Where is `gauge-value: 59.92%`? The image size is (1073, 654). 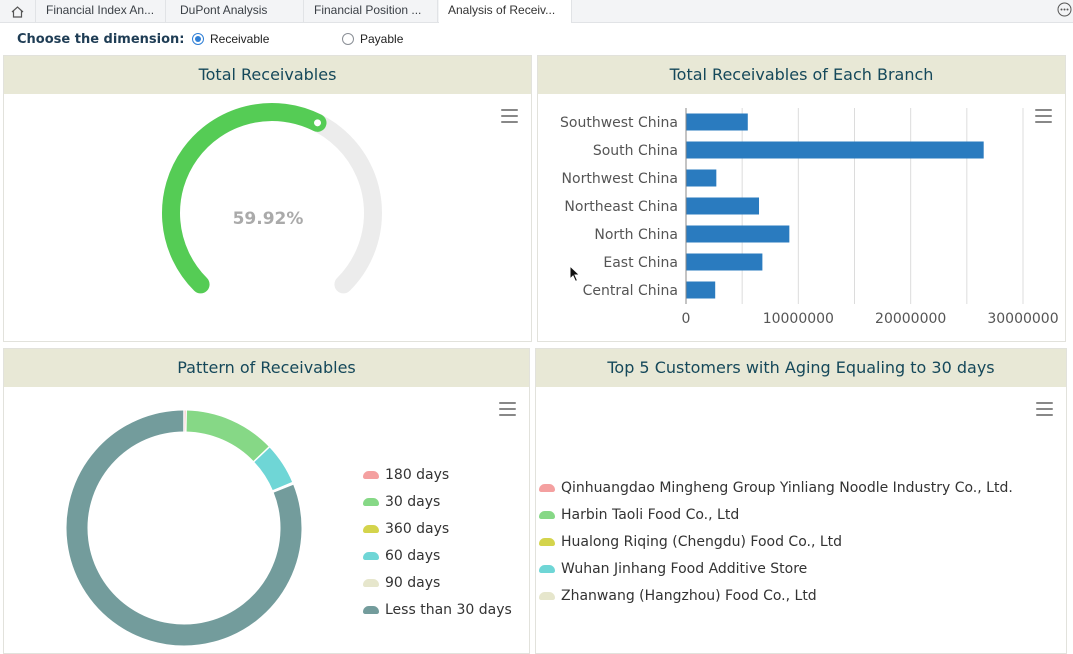
gauge-value: 59.92% is located at coordinates (268, 219).